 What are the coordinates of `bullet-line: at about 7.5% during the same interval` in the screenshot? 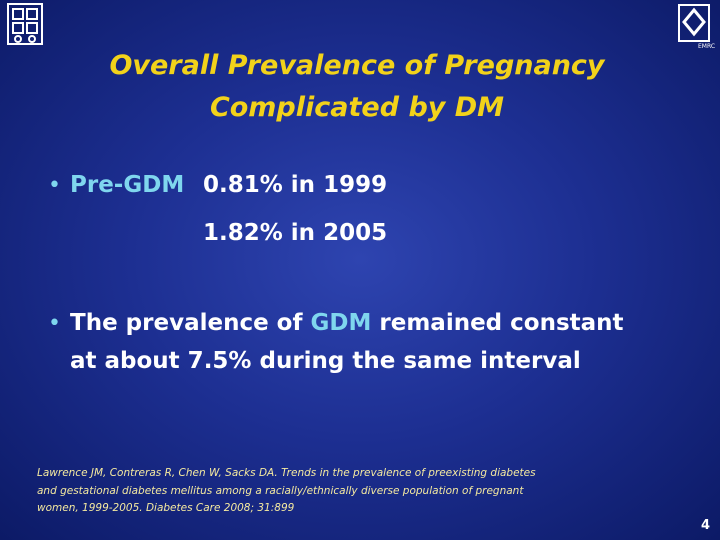 It's located at (325, 361).